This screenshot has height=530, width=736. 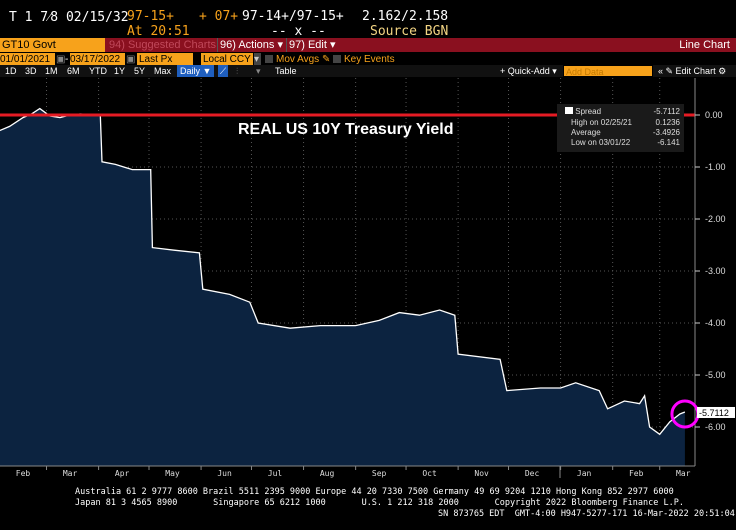 I want to click on quote-size: -- x --, so click(x=298, y=31).